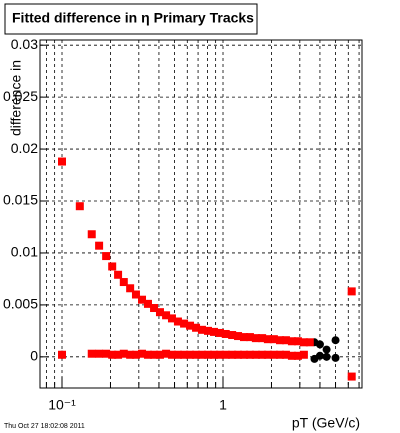 This screenshot has height=433, width=400. Describe the element at coordinates (326, 423) in the screenshot. I see `x-axis-label: pT (GeV/c)` at that location.